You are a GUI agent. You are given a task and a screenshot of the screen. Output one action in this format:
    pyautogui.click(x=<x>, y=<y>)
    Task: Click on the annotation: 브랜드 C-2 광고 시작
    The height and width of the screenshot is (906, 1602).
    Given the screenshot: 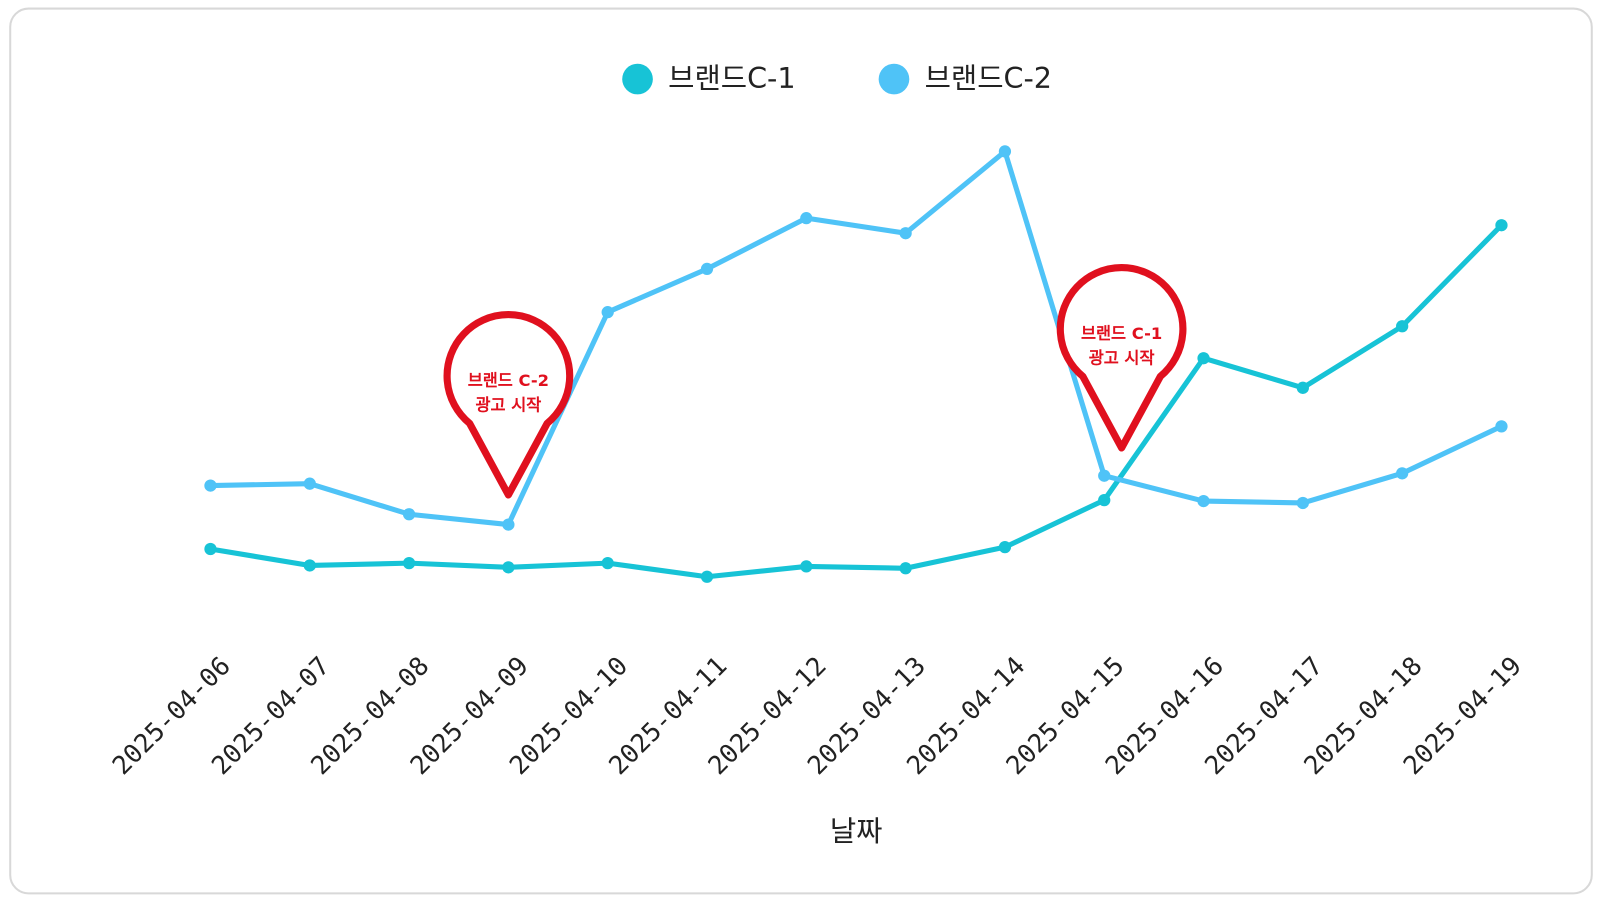 What is the action you would take?
    pyautogui.click(x=508, y=405)
    